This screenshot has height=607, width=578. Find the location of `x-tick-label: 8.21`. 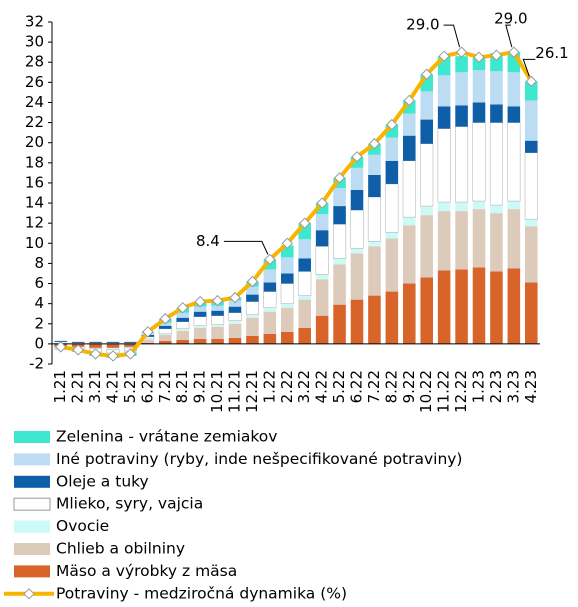

x-tick-label: 8.21 is located at coordinates (182, 386).